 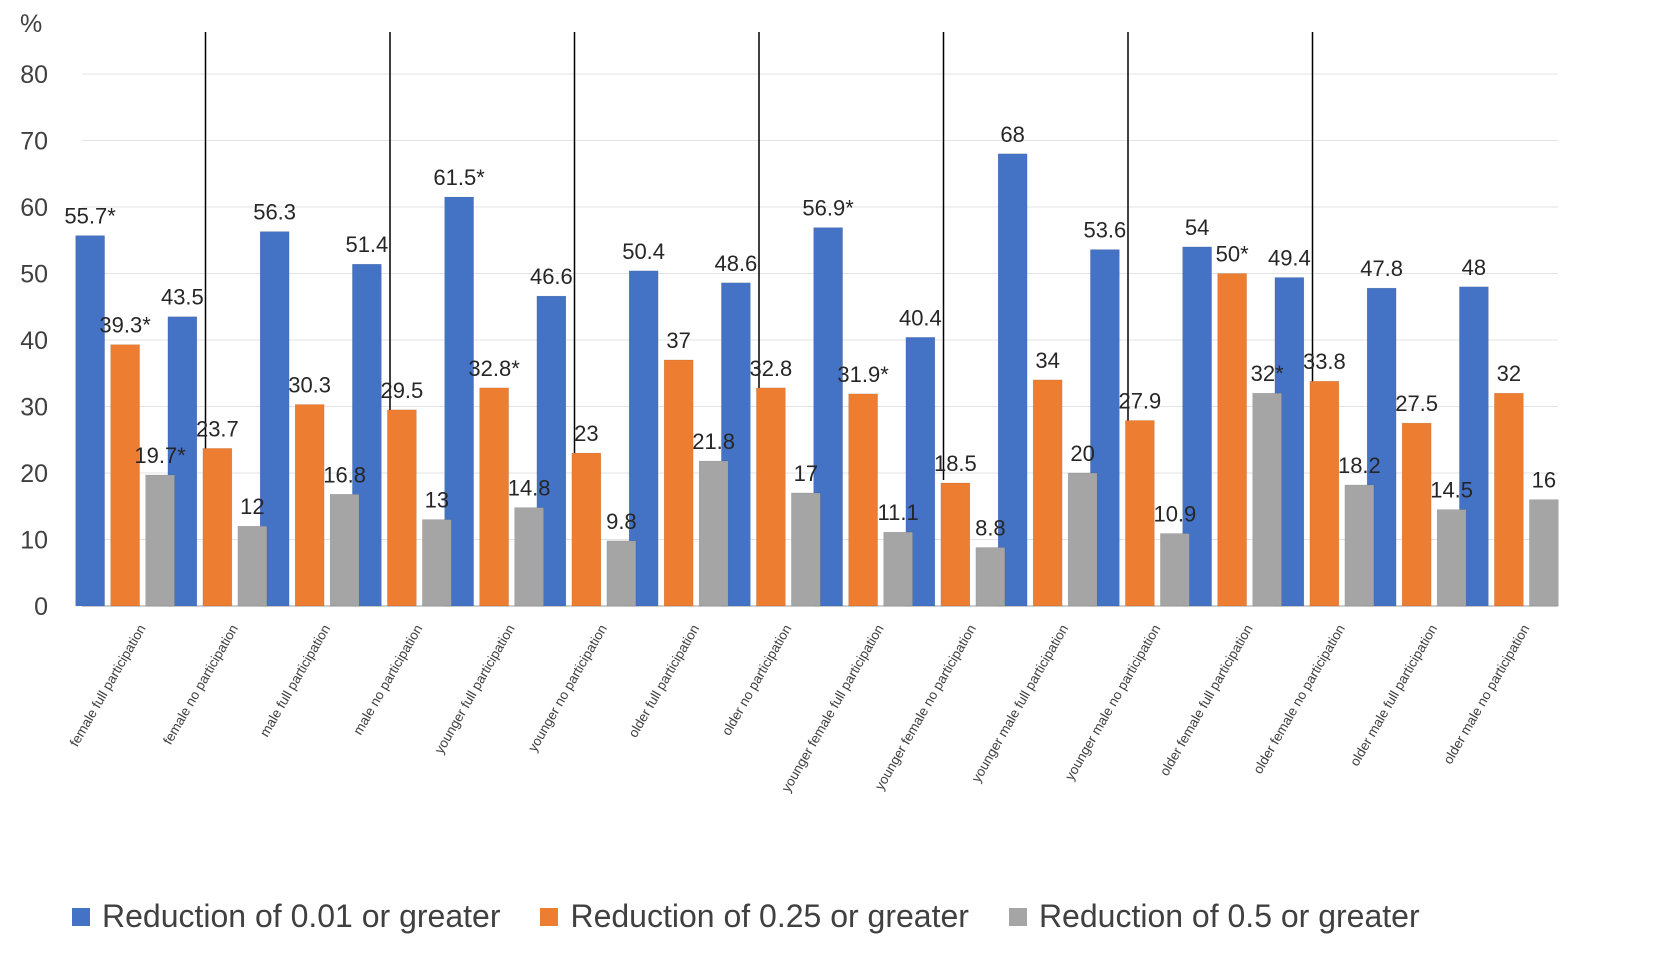 What do you see at coordinates (81, 916) in the screenshot?
I see `legend-swatch` at bounding box center [81, 916].